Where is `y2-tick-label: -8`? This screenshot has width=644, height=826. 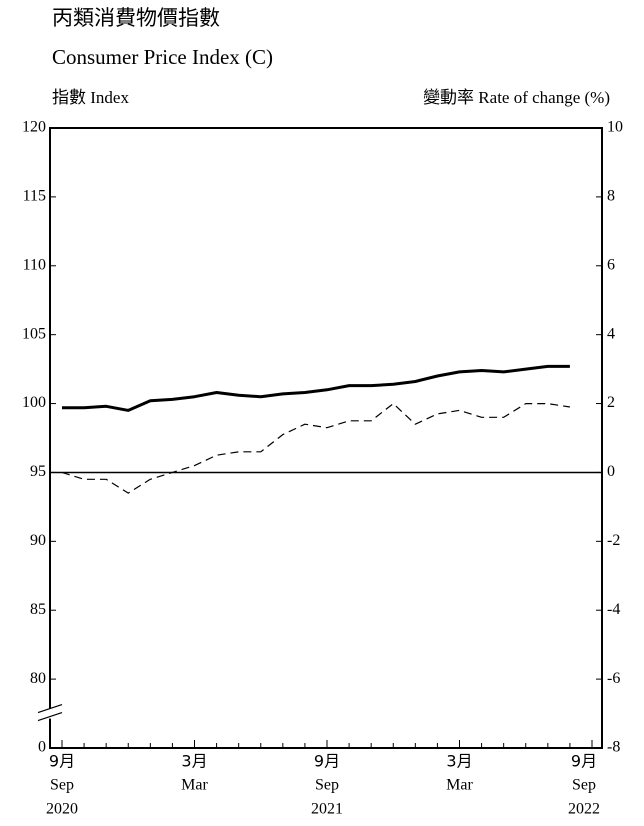
y2-tick-label: -8 is located at coordinates (613, 747).